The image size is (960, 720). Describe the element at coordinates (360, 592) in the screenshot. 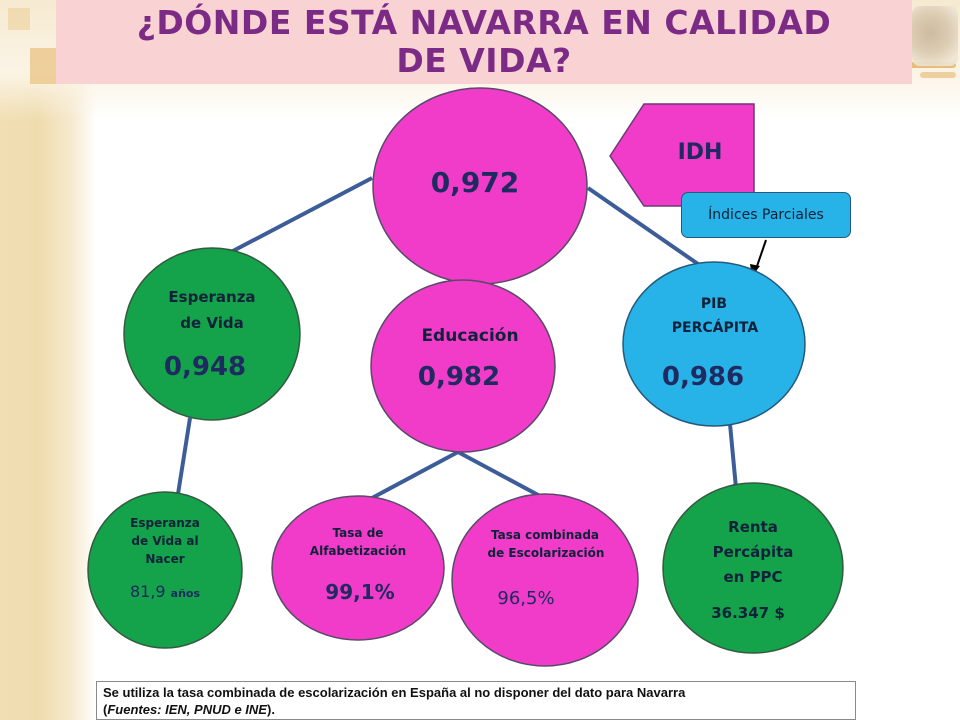

I see `literacy-value: 99,1%` at that location.